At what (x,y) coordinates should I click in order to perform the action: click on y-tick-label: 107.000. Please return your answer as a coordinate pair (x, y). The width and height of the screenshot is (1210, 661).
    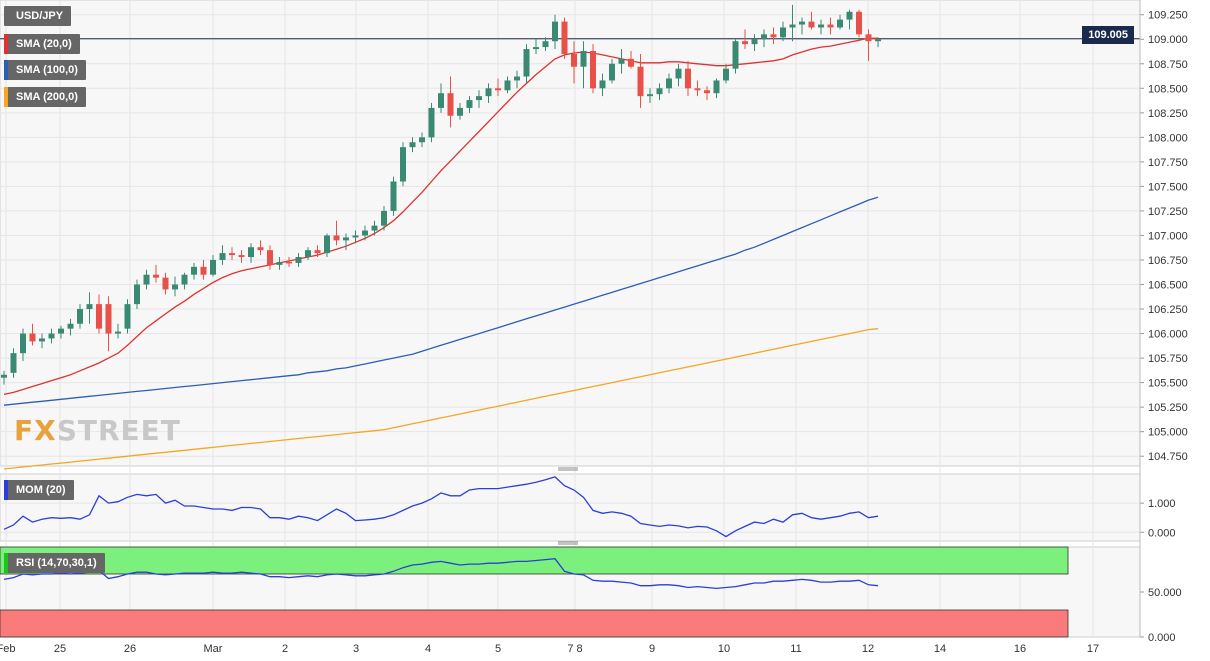
    Looking at the image, I should click on (1168, 236).